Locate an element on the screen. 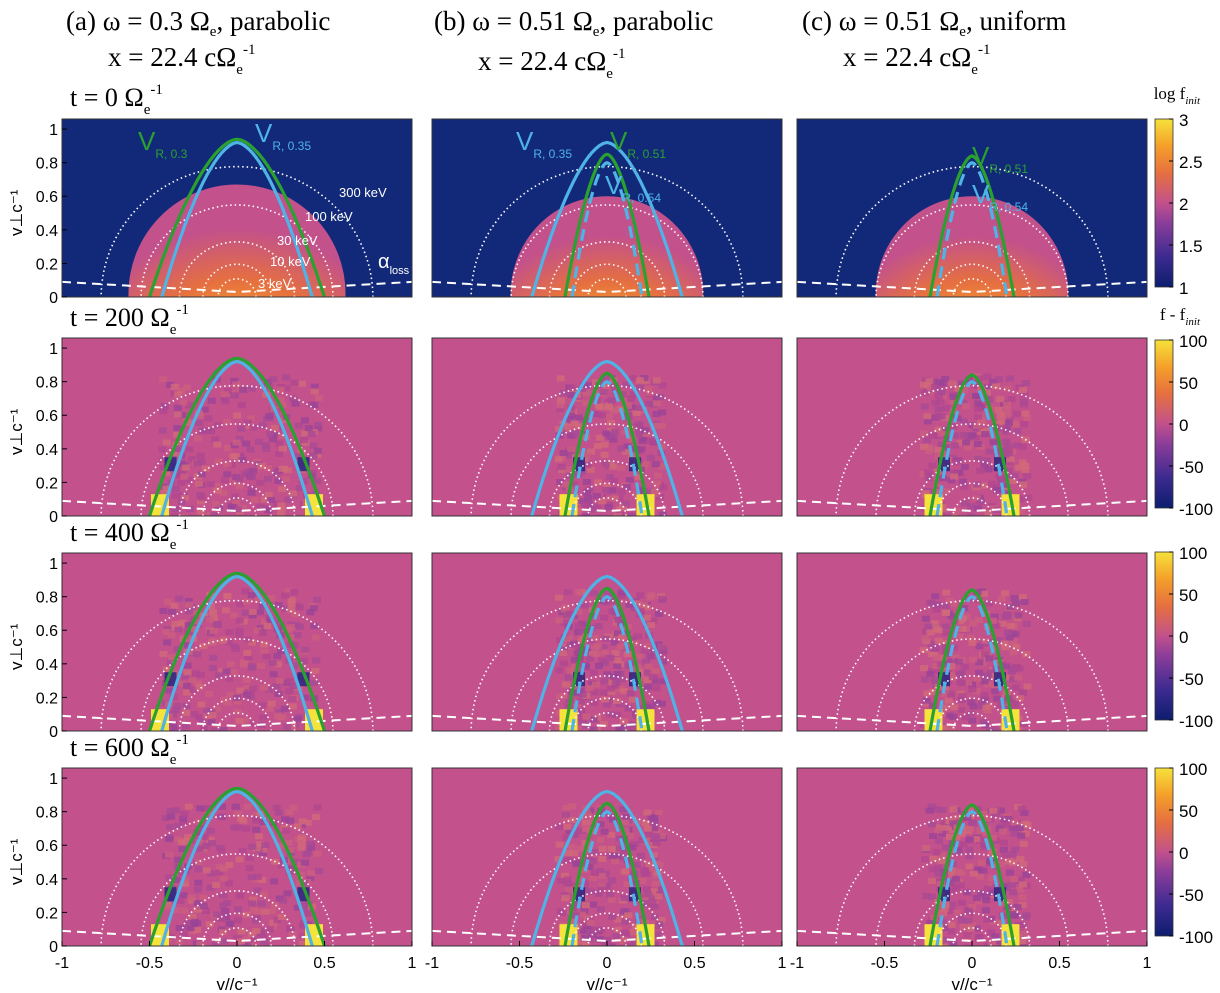 Image resolution: width=1220 pixels, height=993 pixels. resonance-label: VR, 0.35 is located at coordinates (544, 143).